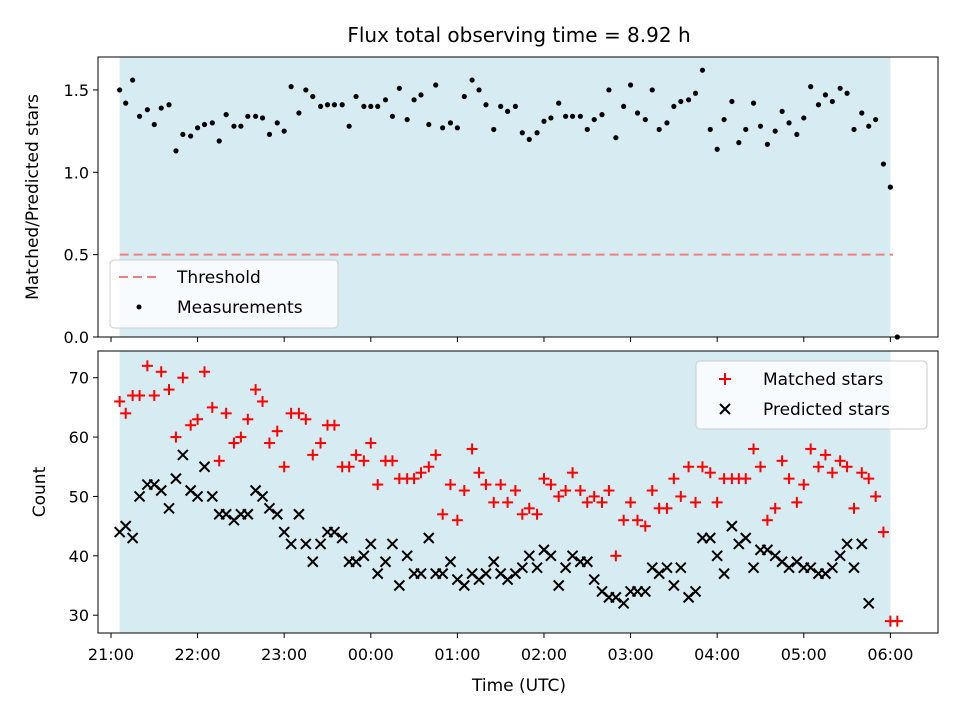 The image size is (960, 720). What do you see at coordinates (804, 654) in the screenshot?
I see `xtick-label: 05:00` at bounding box center [804, 654].